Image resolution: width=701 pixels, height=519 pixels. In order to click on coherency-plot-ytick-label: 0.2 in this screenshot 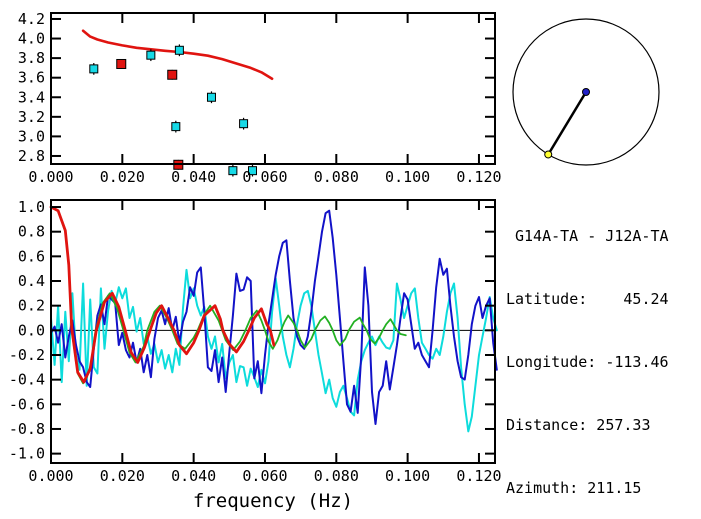, I will do `click(31, 306)`.